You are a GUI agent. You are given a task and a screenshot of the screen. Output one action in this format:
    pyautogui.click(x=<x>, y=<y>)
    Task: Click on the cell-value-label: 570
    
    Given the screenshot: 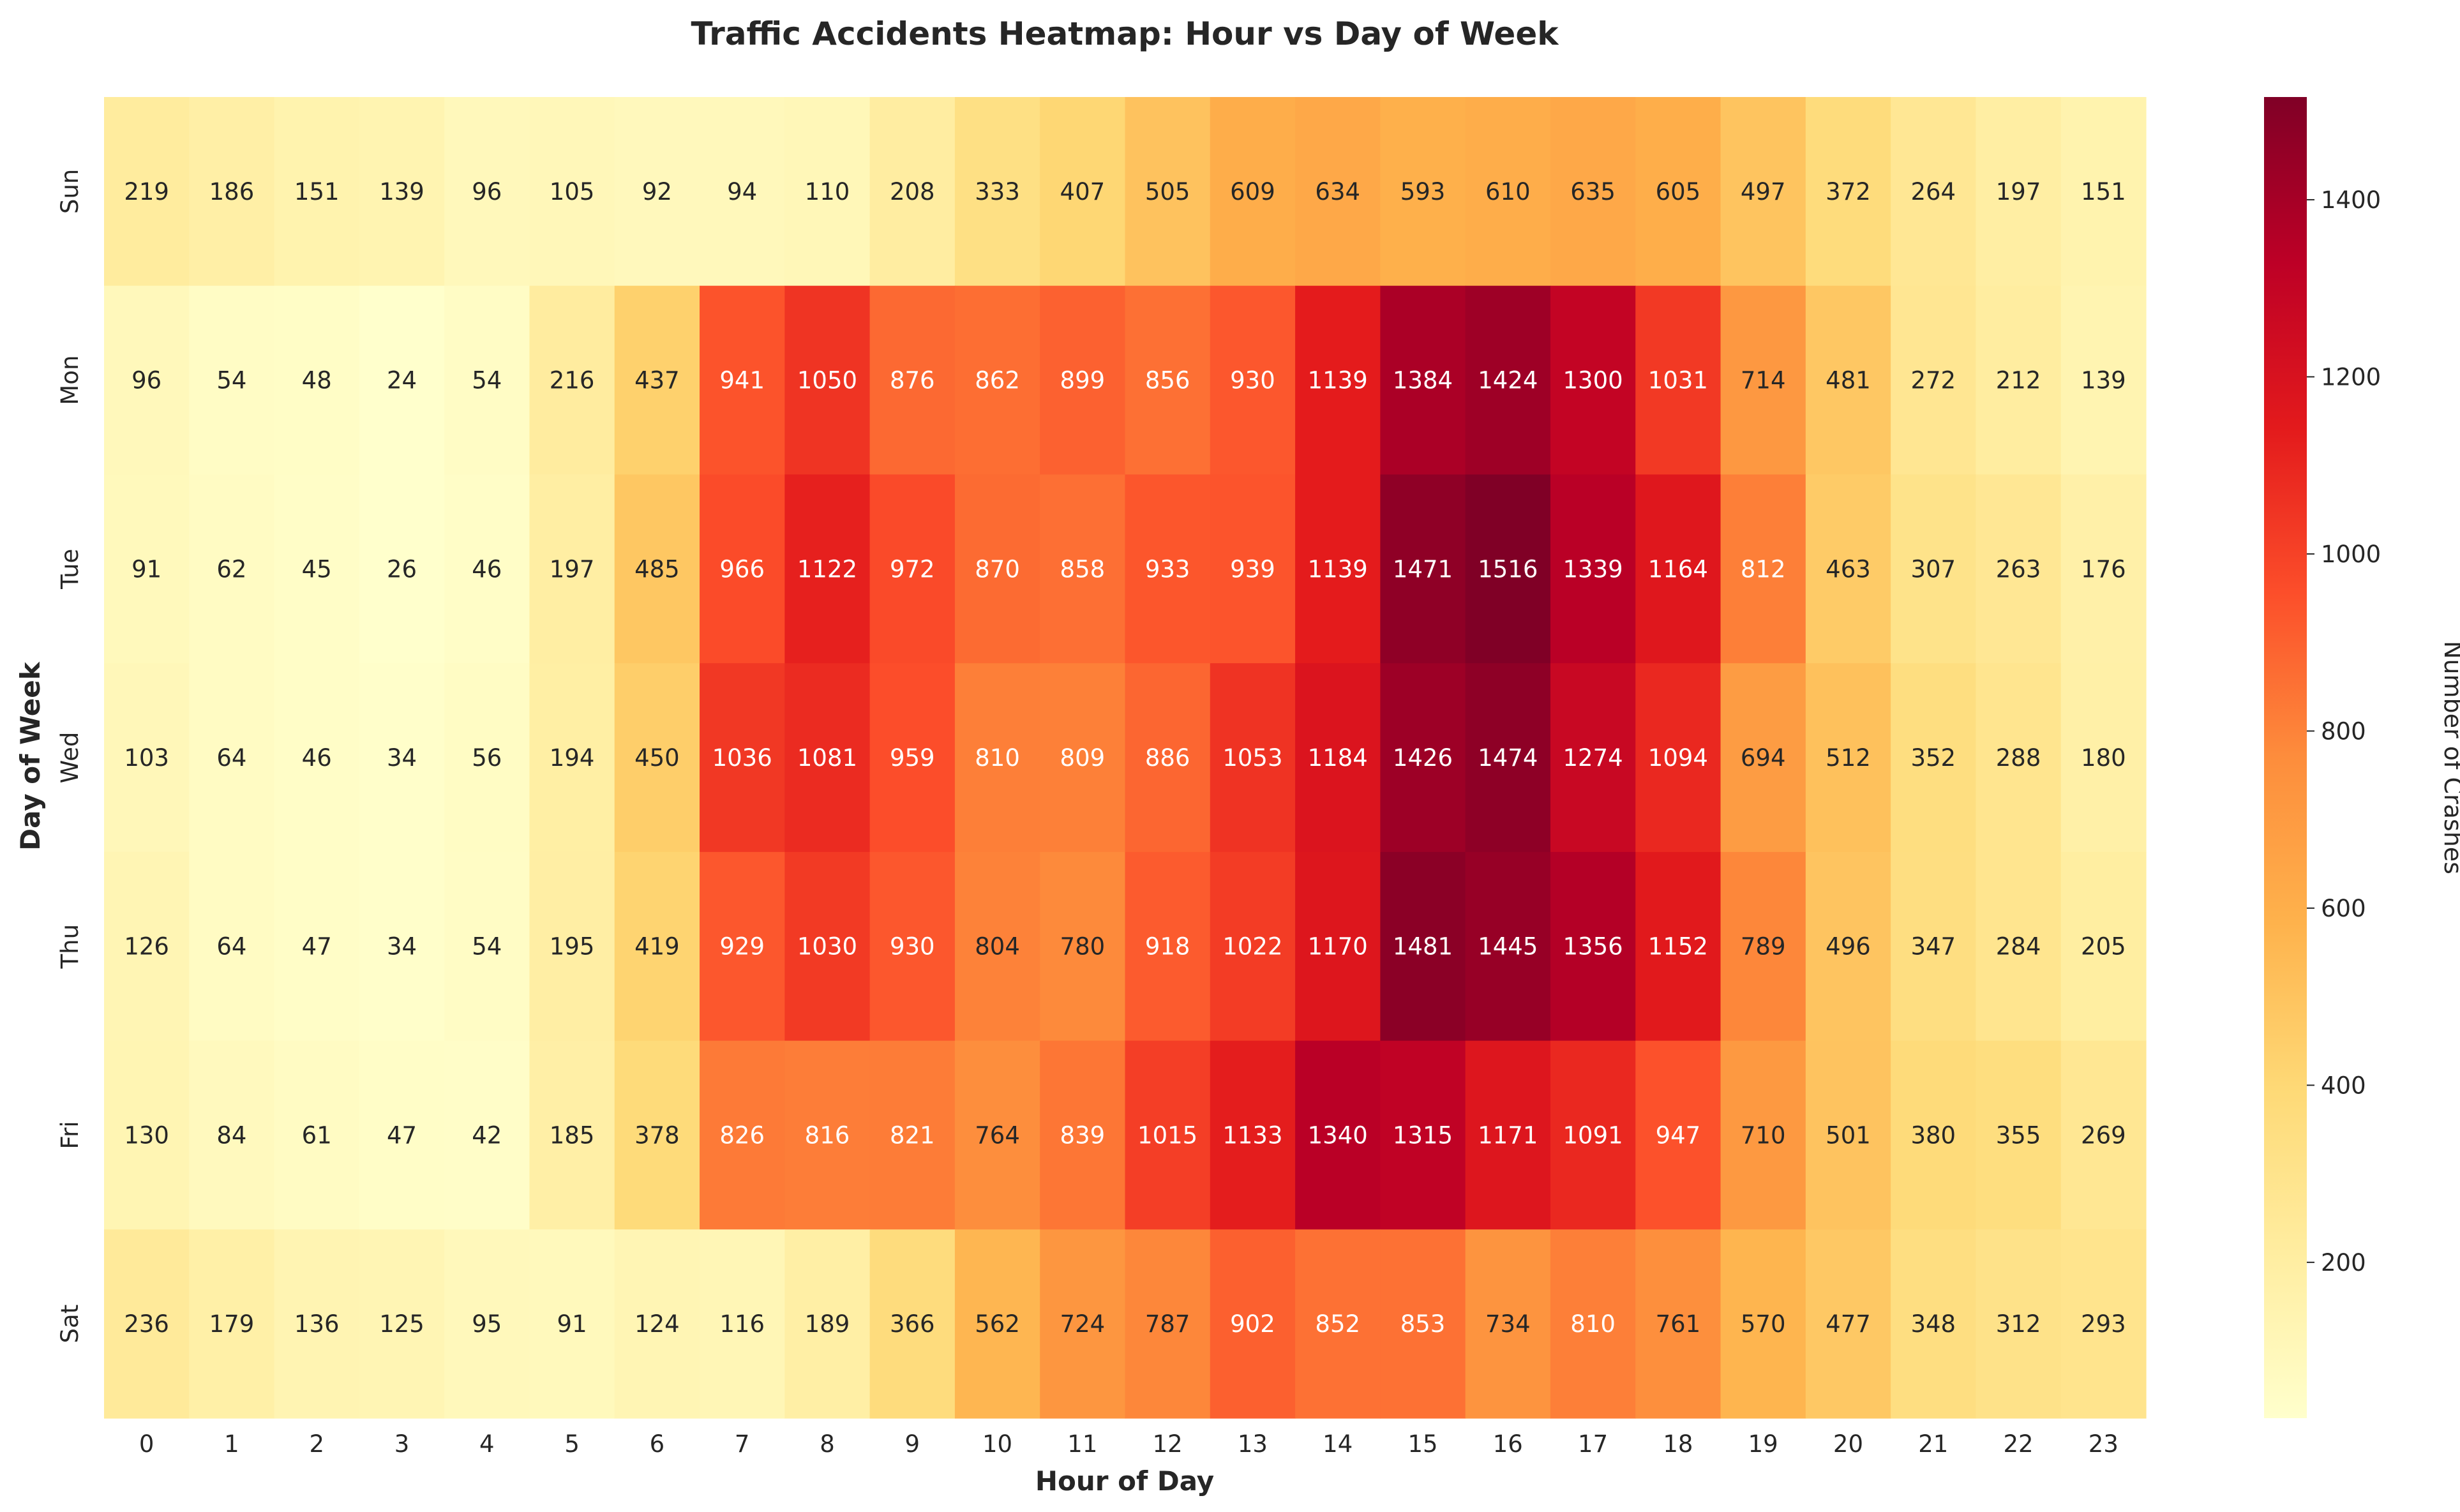 What is the action you would take?
    pyautogui.click(x=1763, y=1324)
    